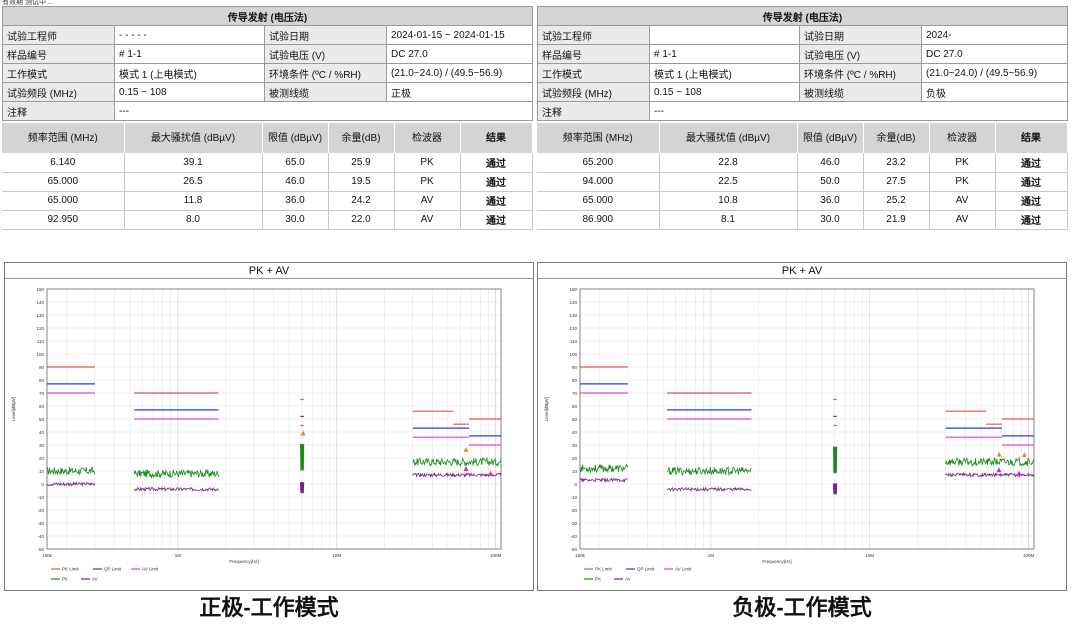 The height and width of the screenshot is (627, 1080). What do you see at coordinates (802, 607) in the screenshot?
I see `caption-negative: 负极-工作模式` at bounding box center [802, 607].